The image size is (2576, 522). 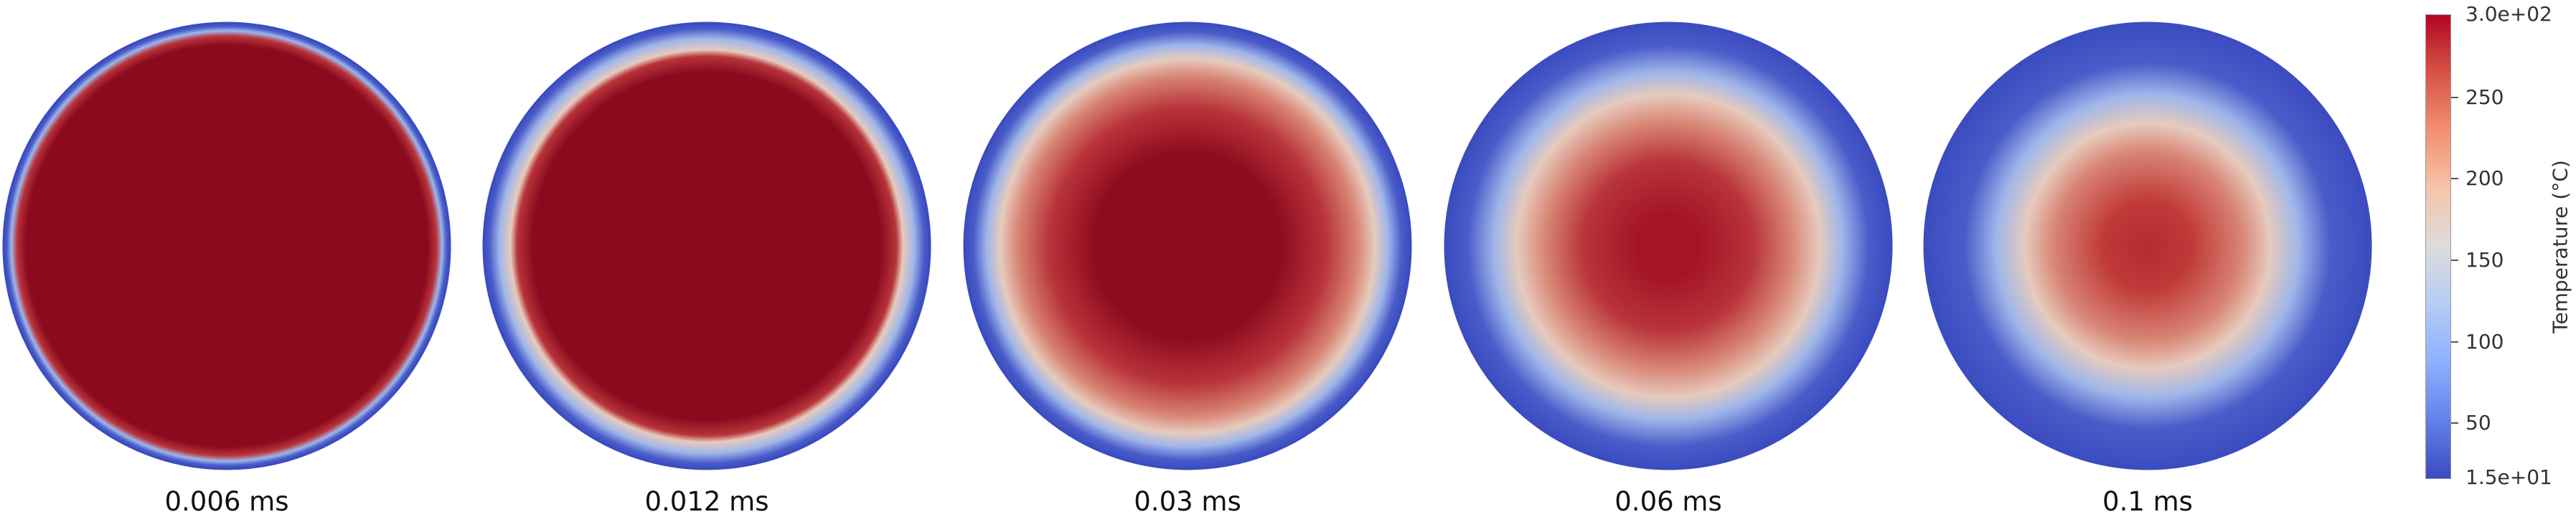 I want to click on time-label: 0.06 ms, so click(x=1668, y=501).